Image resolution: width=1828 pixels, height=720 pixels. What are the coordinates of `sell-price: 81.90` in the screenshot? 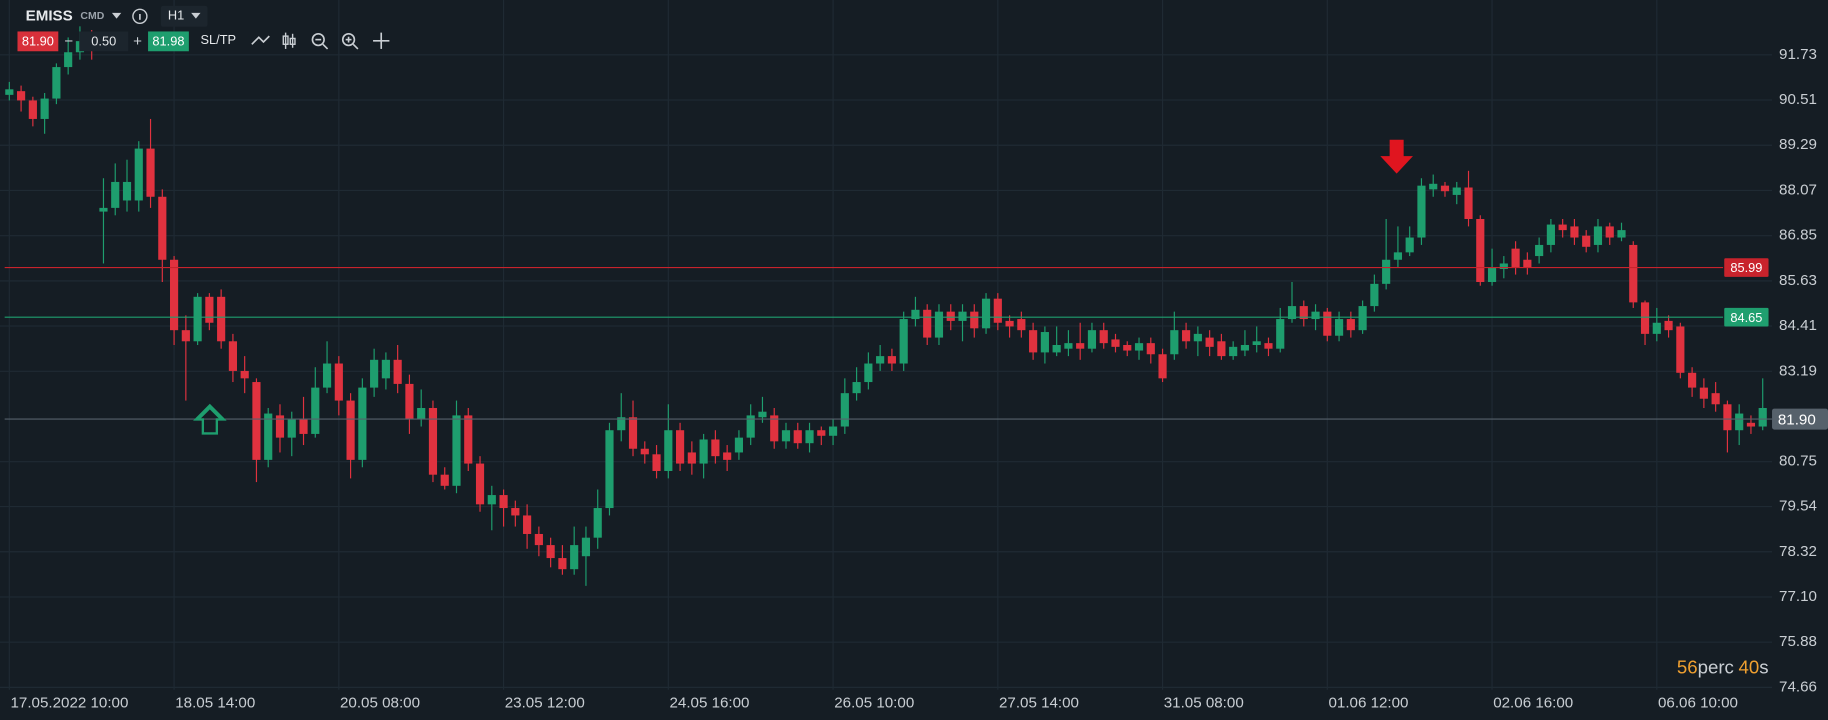 It's located at (38, 40).